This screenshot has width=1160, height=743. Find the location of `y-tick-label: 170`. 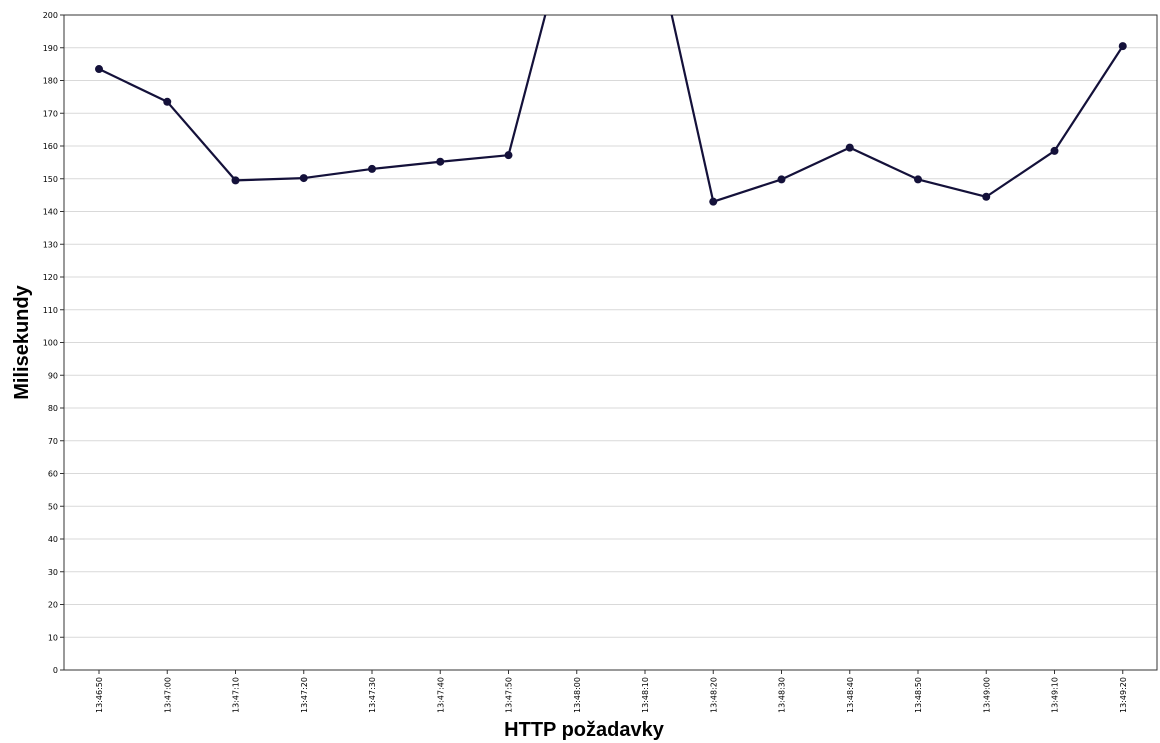

y-tick-label: 170 is located at coordinates (50, 113).